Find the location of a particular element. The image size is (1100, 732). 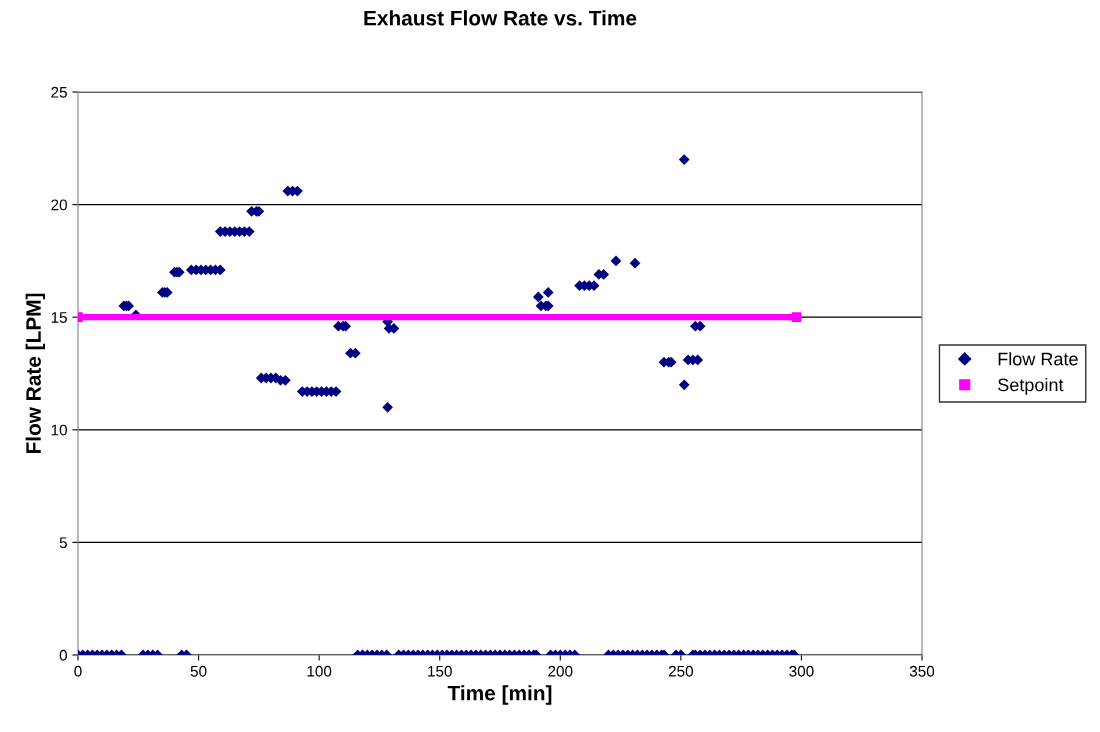

y-axis-title: Flow Rate [LPM] is located at coordinates (35, 373).